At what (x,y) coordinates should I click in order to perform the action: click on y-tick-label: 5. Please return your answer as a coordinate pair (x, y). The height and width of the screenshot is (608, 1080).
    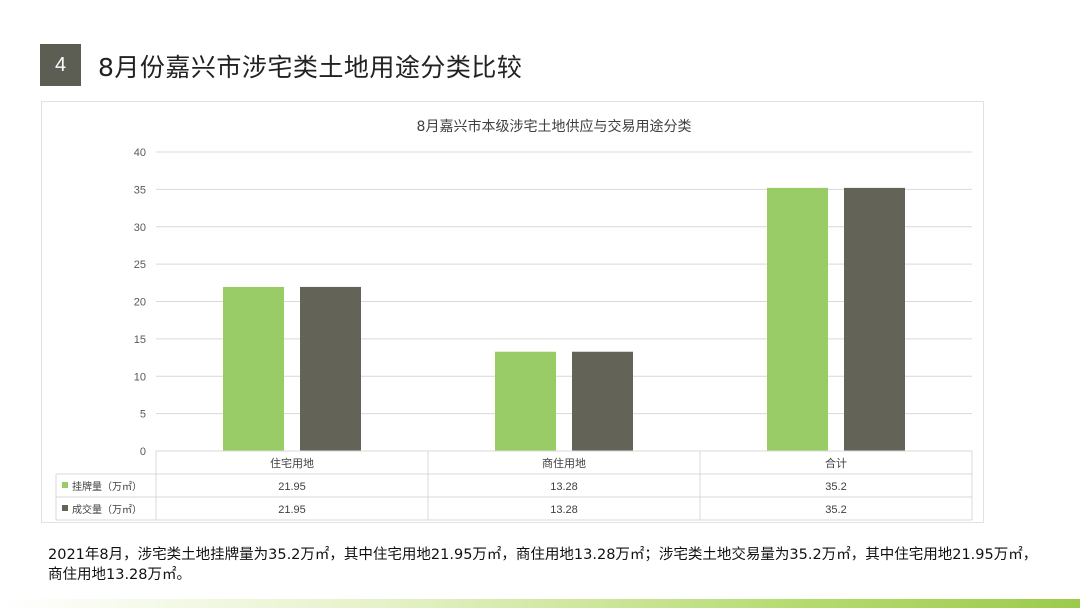
    Looking at the image, I should click on (143, 415).